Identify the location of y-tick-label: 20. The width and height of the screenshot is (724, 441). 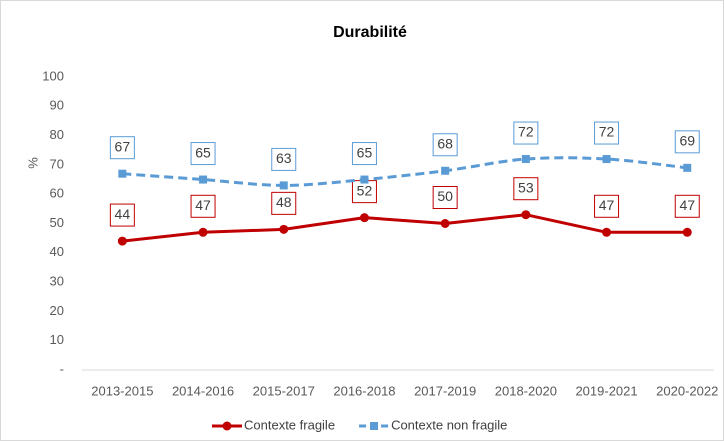
(57, 310).